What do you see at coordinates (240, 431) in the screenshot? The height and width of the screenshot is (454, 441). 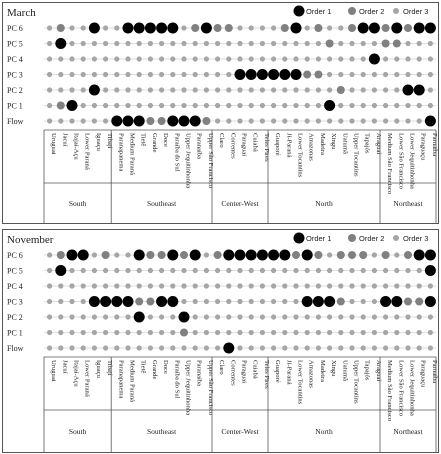 I see `region-label: Center-West` at bounding box center [240, 431].